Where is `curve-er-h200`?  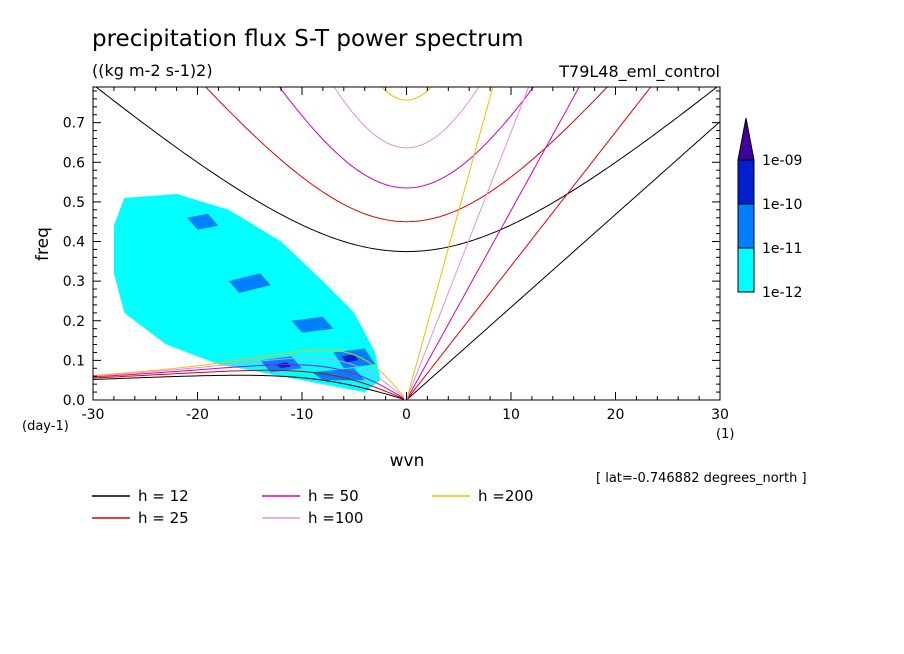 curve-er-h200 is located at coordinates (249, 373).